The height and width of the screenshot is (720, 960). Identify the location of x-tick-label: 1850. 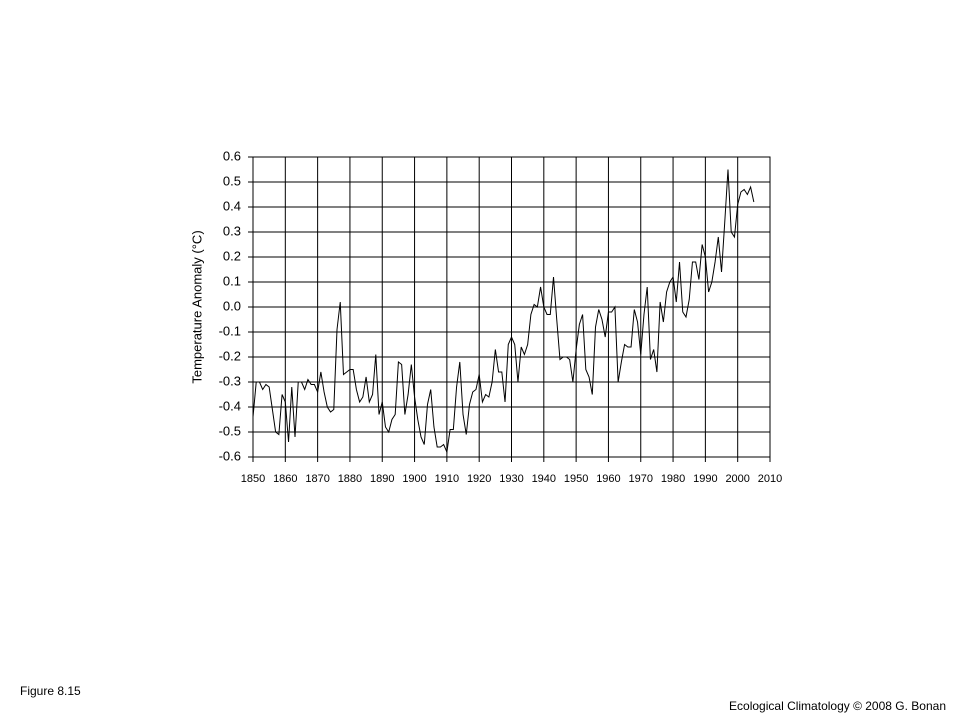
(253, 479).